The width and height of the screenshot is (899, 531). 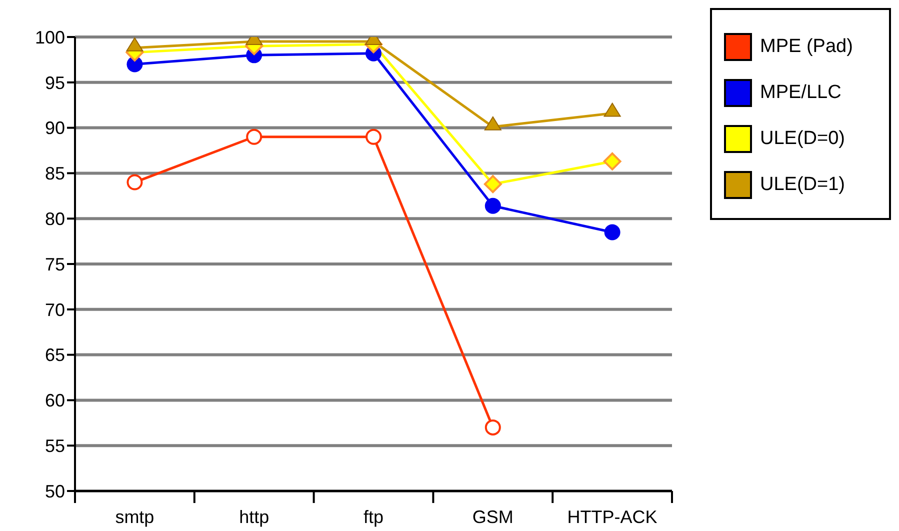 I want to click on legend-label: MPE (Pad), so click(x=806, y=47).